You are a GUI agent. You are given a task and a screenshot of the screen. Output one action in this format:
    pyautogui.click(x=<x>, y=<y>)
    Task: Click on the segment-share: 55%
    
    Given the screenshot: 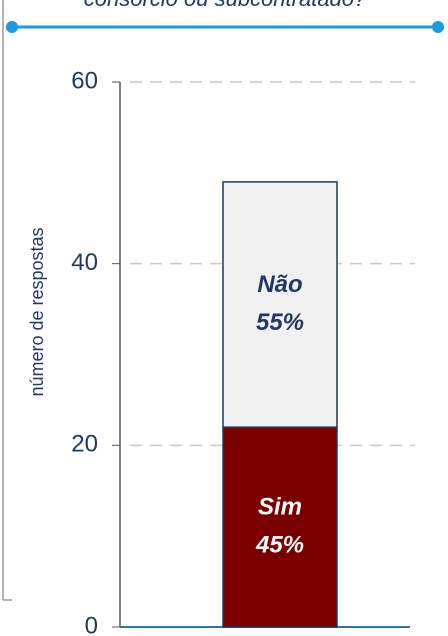 What is the action you would take?
    pyautogui.click(x=280, y=322)
    